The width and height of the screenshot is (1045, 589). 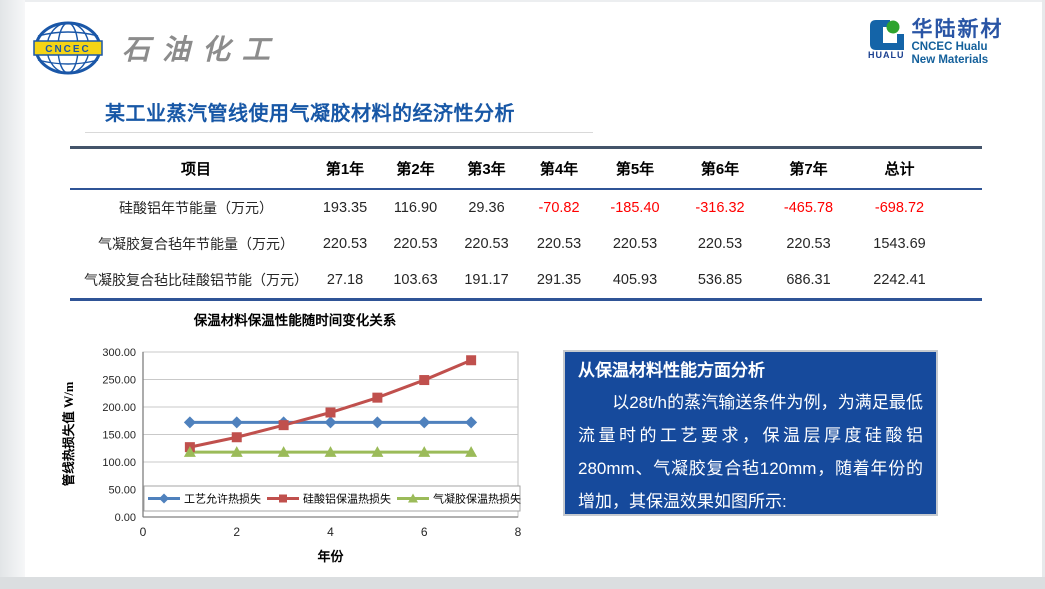 I want to click on cncec-globe-icon: CNCEC, so click(x=68, y=48).